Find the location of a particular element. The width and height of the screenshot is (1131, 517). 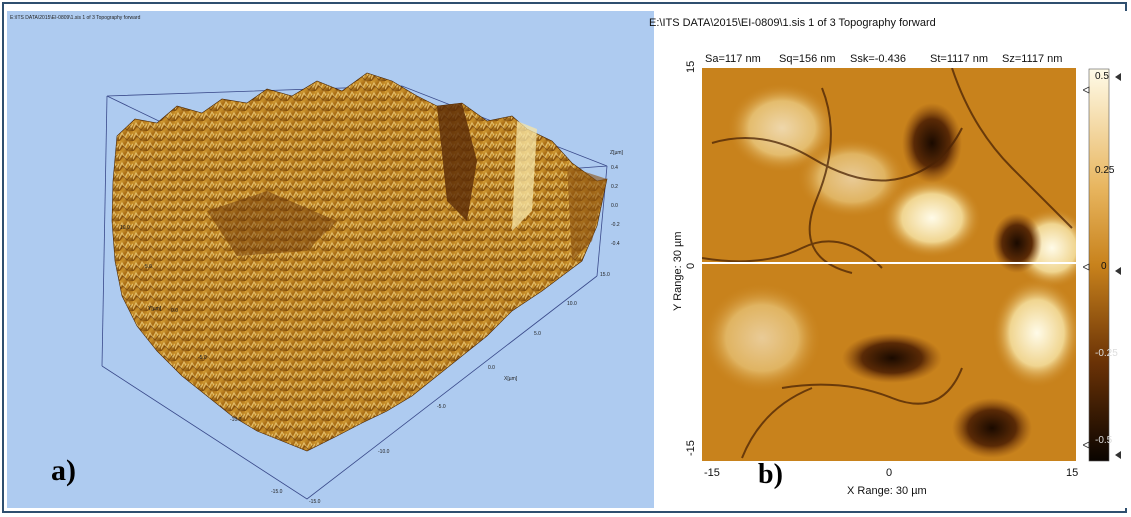

colorbar-tick: 0.5 is located at coordinates (1102, 76).